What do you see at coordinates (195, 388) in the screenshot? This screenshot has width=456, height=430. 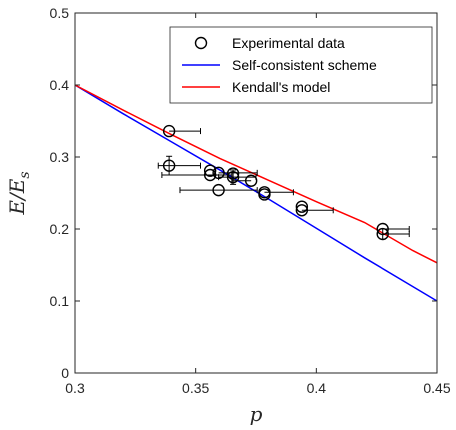 I see `x-tick-label-1: 0.35` at bounding box center [195, 388].